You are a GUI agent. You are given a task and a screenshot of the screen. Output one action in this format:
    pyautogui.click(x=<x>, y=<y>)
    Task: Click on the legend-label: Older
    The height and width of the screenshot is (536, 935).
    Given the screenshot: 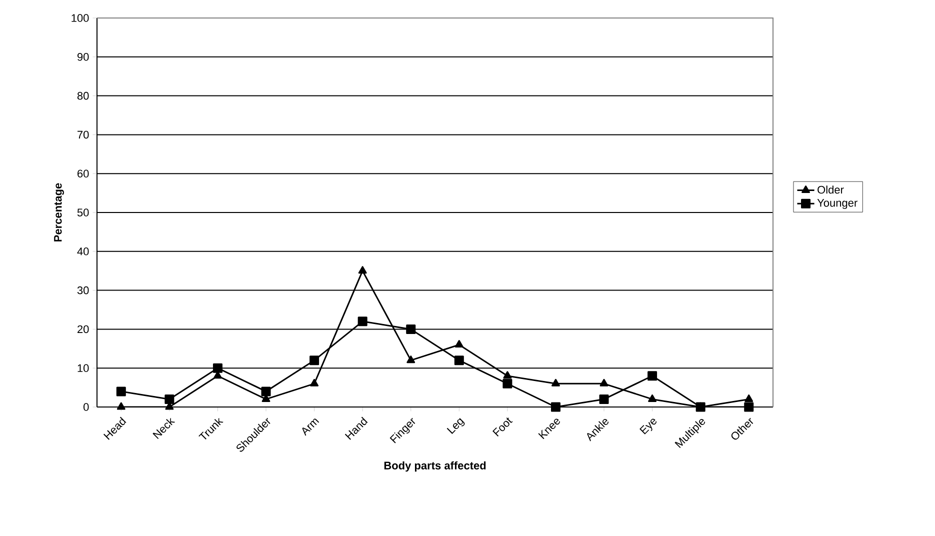 What is the action you would take?
    pyautogui.click(x=831, y=190)
    